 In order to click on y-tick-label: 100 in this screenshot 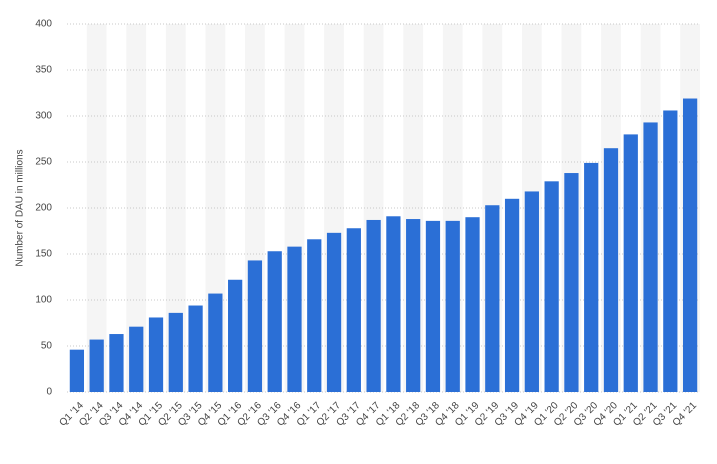, I will do `click(43, 300)`.